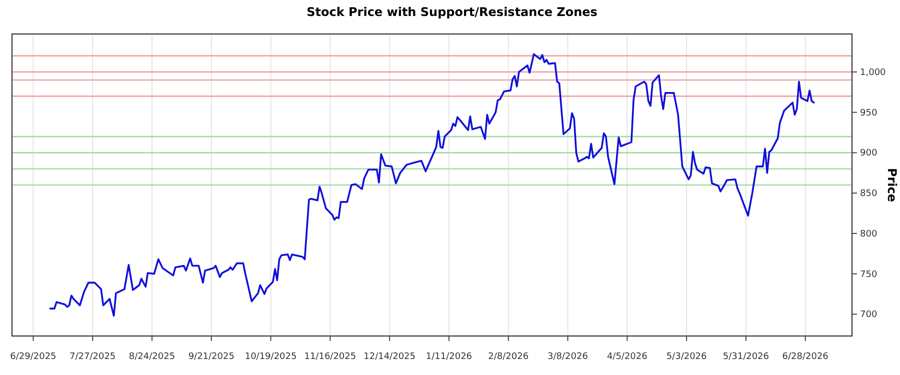 This screenshot has height=375, width=900. Describe the element at coordinates (627, 357) in the screenshot. I see `x-tick-label: 4/5/2026` at that location.